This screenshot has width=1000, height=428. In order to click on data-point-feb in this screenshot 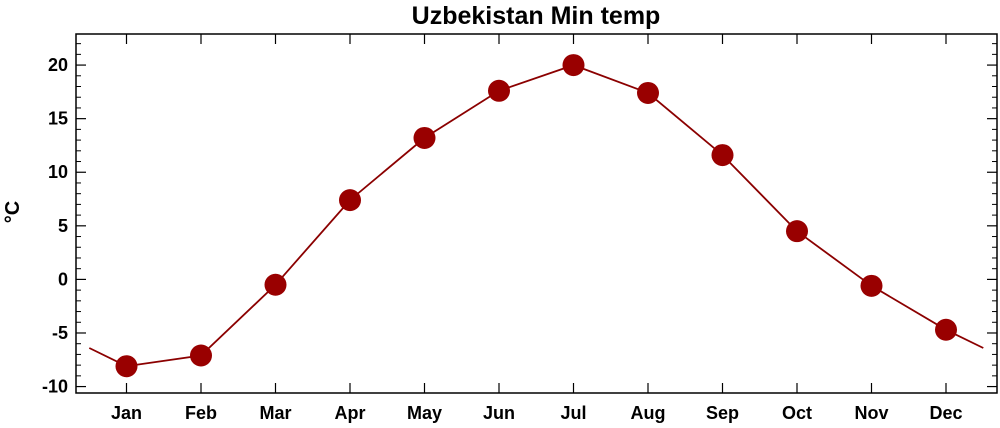, I will do `click(201, 355)`.